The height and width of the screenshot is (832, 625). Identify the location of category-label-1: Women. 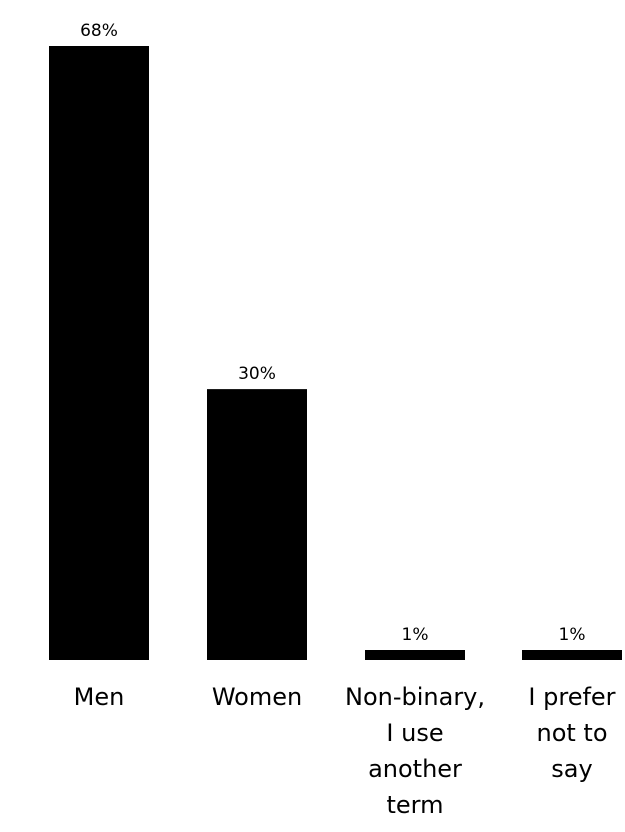
(257, 697).